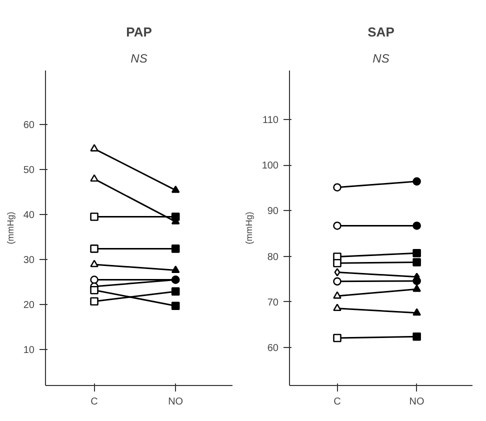  I want to click on y-tick-label: 70, so click(273, 302).